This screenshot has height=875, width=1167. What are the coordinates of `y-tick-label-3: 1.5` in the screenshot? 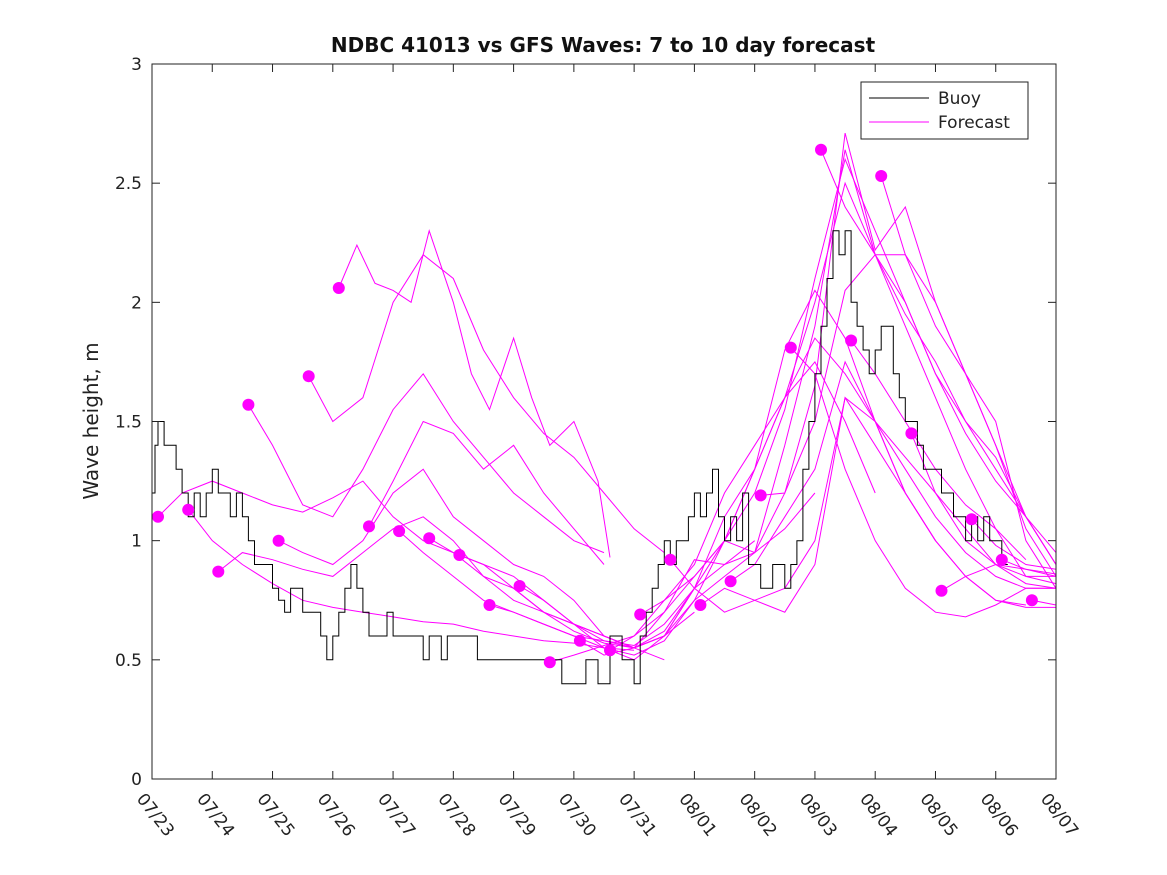 It's located at (128, 423).